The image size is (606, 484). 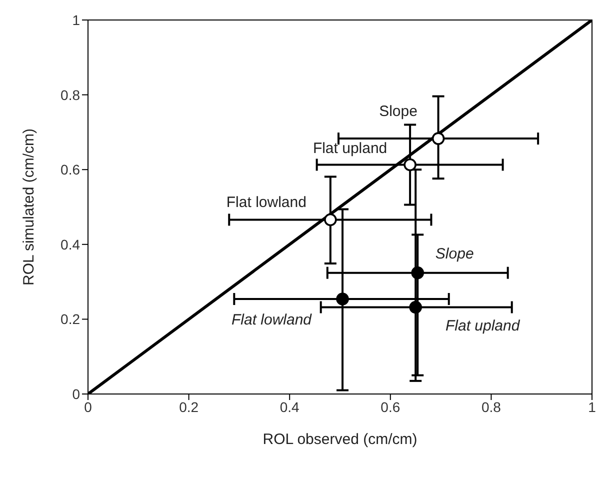 I want to click on x-tick-label: 0.4, so click(x=290, y=406).